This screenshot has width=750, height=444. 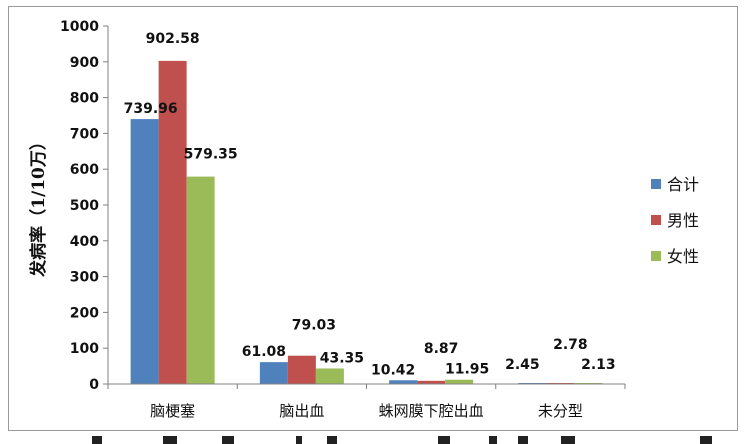 What do you see at coordinates (366, 401) in the screenshot?
I see `x-axis: 脑梗塞 脑出血 蛛网膜下腔出血 未分型` at bounding box center [366, 401].